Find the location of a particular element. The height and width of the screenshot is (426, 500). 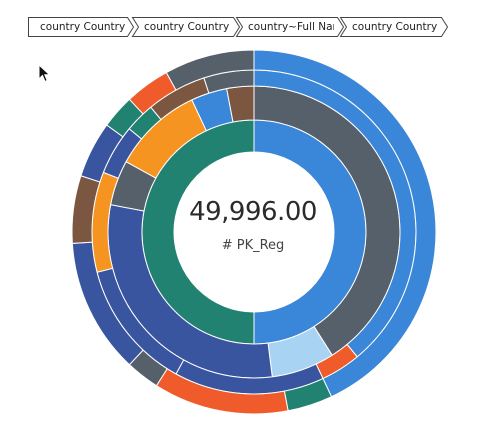

center-measure-label: # PK_Reg is located at coordinates (253, 245).